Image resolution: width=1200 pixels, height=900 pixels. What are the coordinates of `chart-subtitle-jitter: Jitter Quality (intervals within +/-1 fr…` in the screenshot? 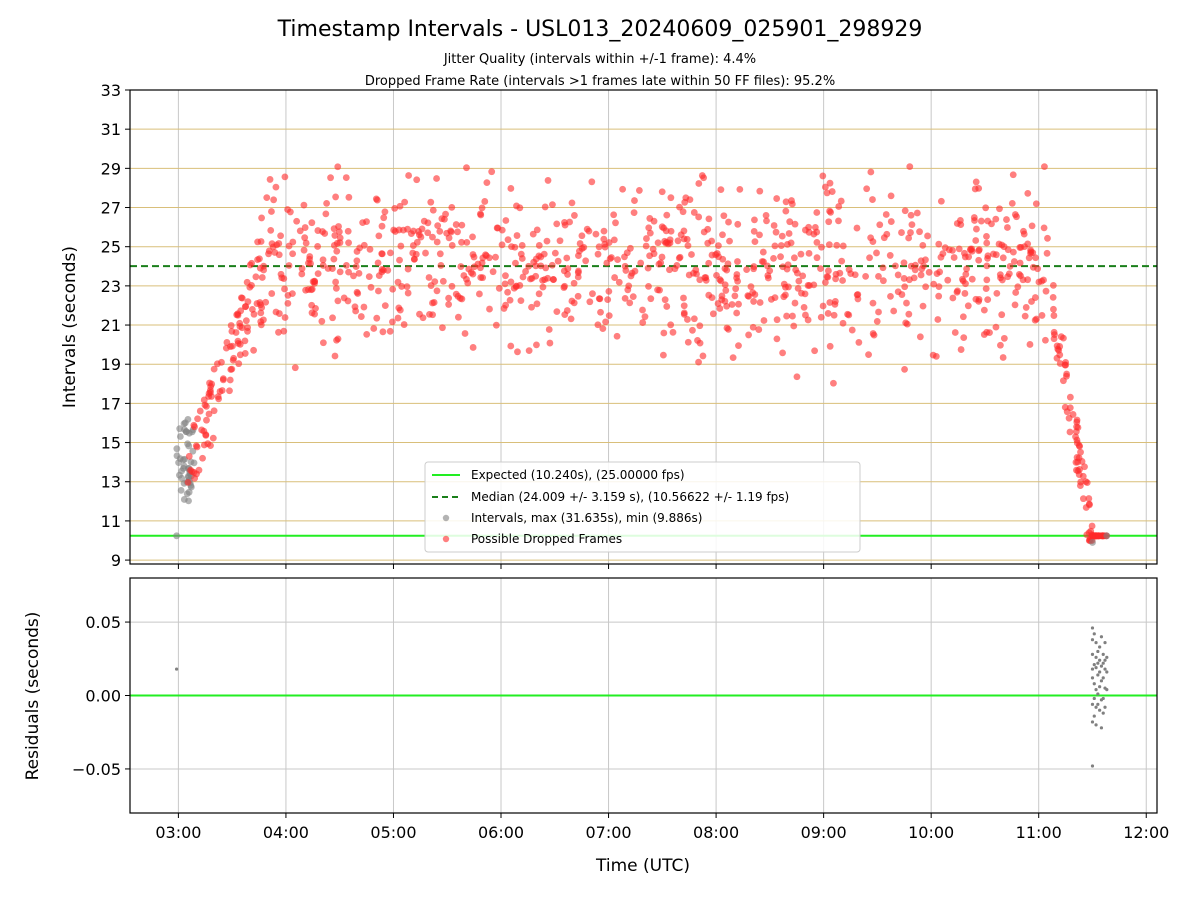 It's located at (599, 59).